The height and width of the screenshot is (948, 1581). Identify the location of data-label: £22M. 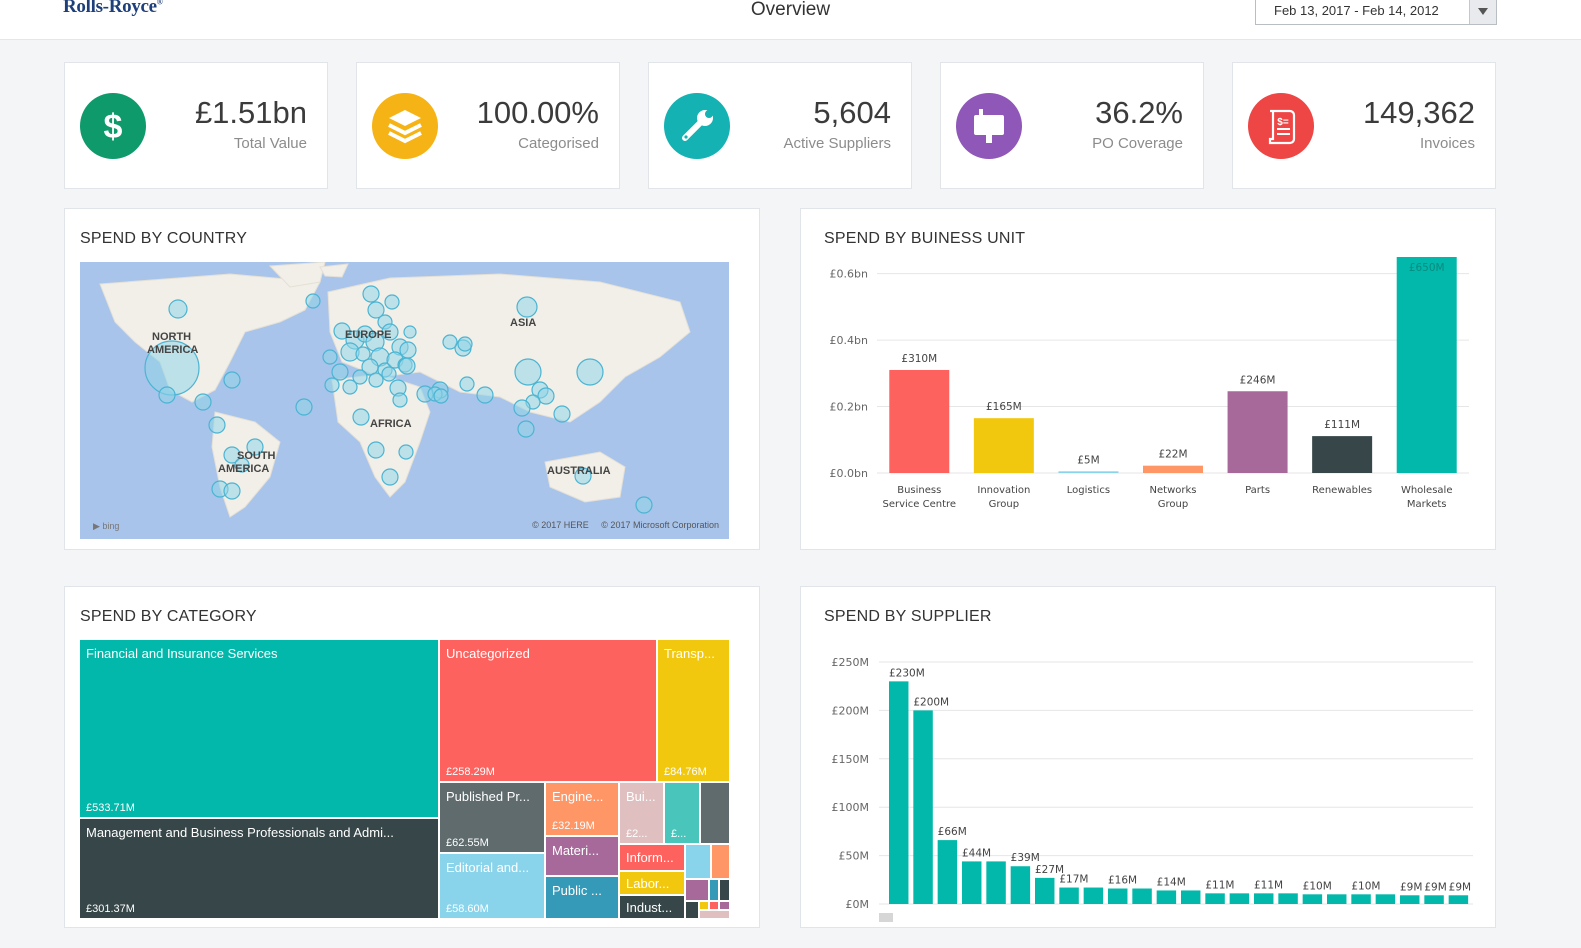
(1172, 455).